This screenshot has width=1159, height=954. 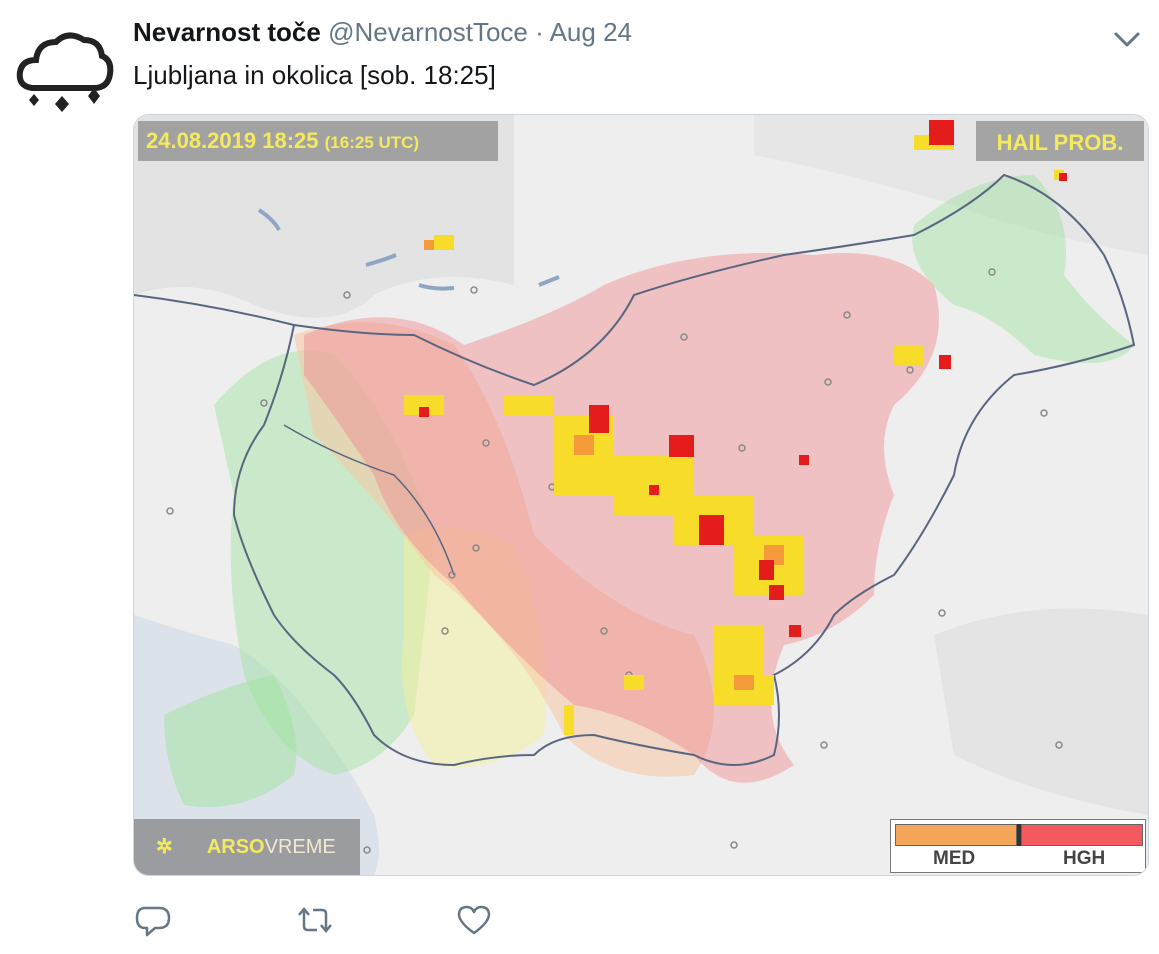 What do you see at coordinates (954, 858) in the screenshot?
I see `legend-med-label: MED` at bounding box center [954, 858].